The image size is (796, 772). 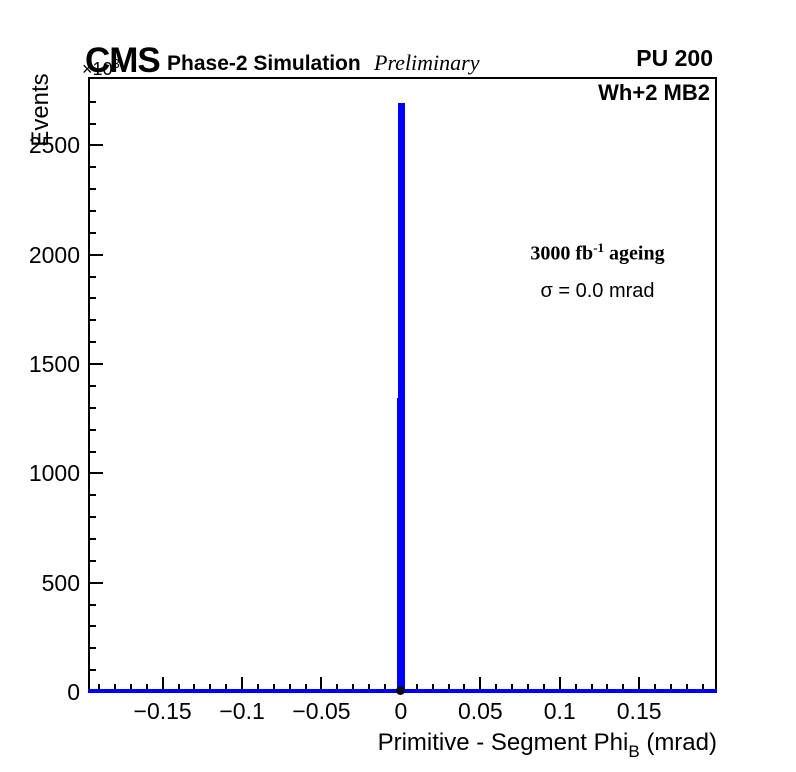 What do you see at coordinates (401, 711) in the screenshot?
I see `x-tick-label: 0` at bounding box center [401, 711].